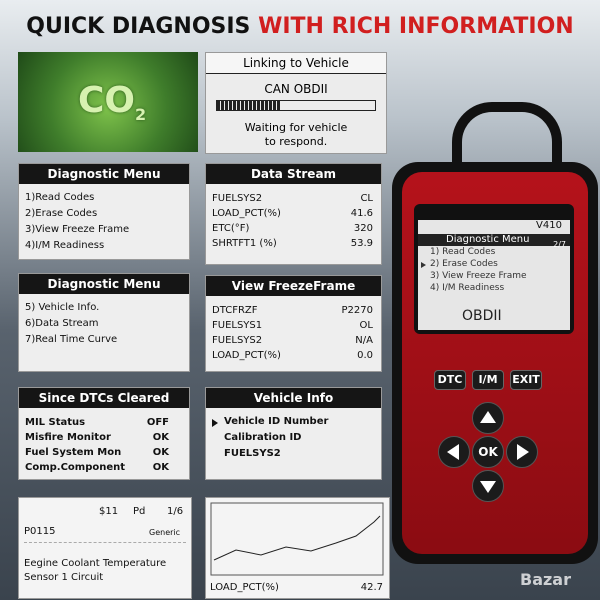 Image resolution: width=600 pixels, height=600 pixels. What do you see at coordinates (157, 422) in the screenshot?
I see `row-value: OFF` at bounding box center [157, 422].